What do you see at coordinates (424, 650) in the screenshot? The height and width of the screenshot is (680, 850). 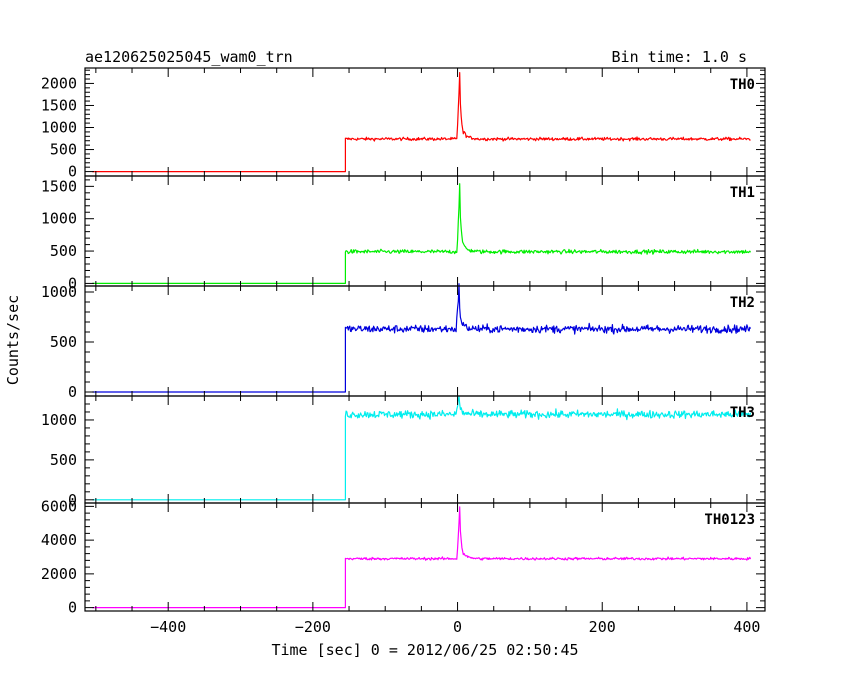 I see `x-axis-label: Time [sec] 0 = 2012/06/25 02:50:45` at bounding box center [424, 650].